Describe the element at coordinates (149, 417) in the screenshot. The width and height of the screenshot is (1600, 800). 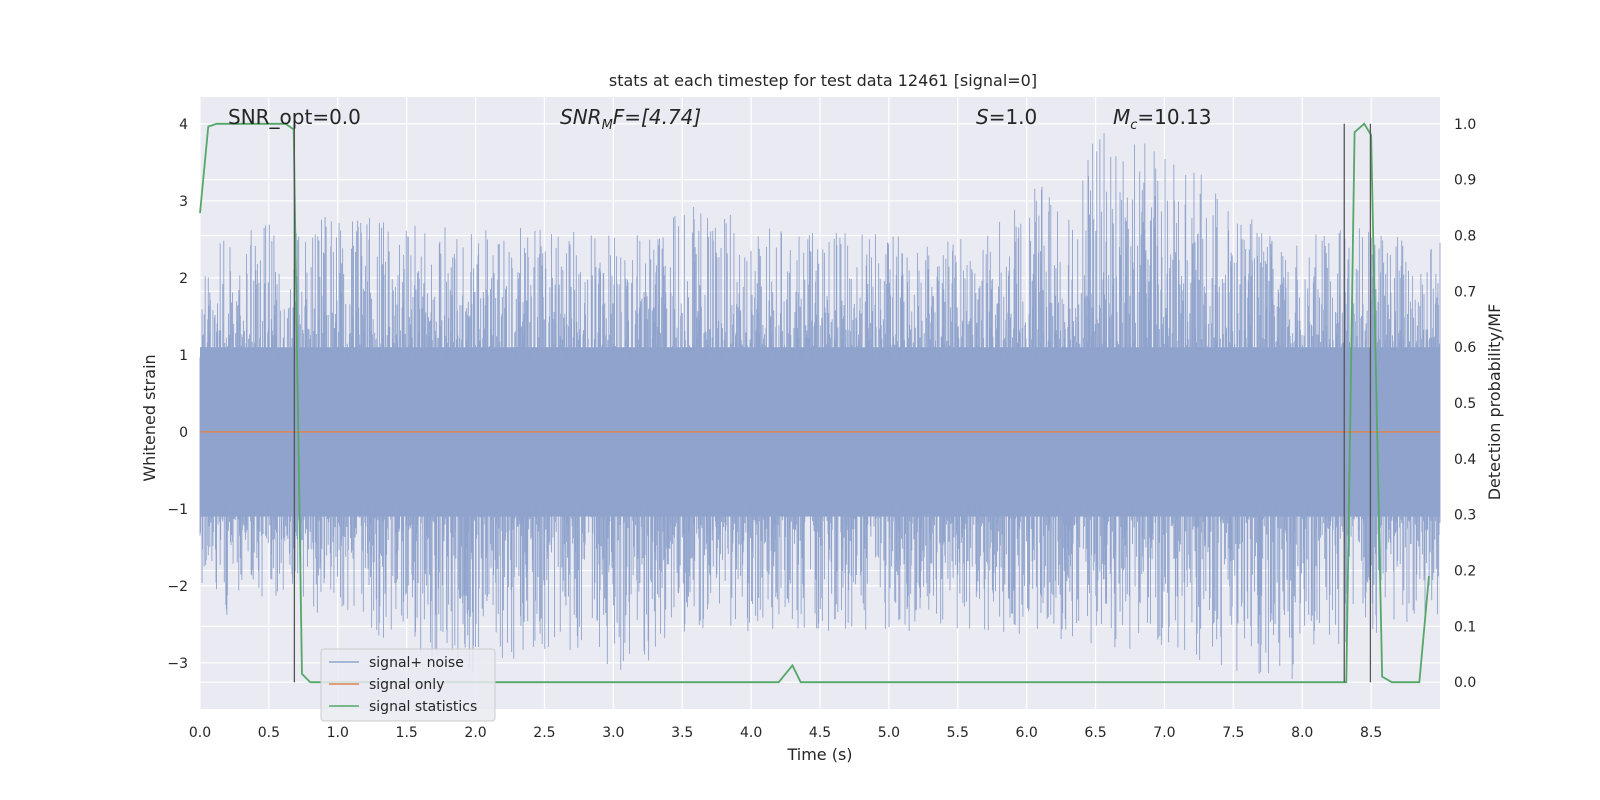
I see `y-axis-label: Whitened strain` at that location.